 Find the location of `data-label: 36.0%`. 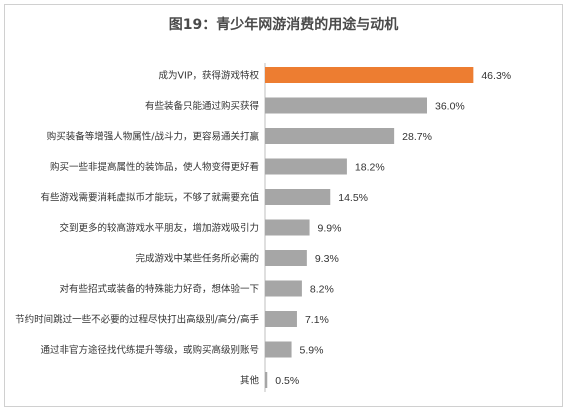

data-label: 36.0% is located at coordinates (450, 107).